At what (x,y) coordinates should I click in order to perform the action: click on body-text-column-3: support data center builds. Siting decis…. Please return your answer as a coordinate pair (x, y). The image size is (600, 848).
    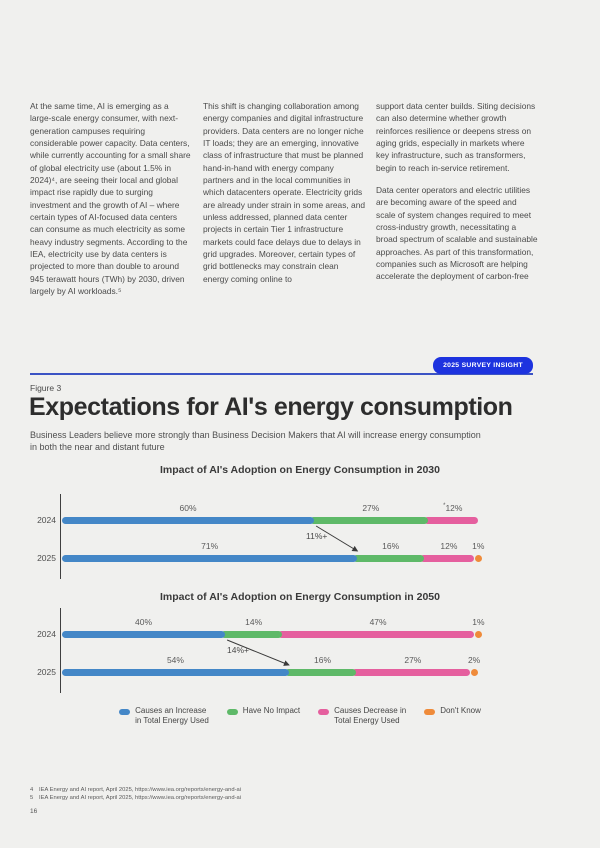
    Looking at the image, I should click on (457, 196).